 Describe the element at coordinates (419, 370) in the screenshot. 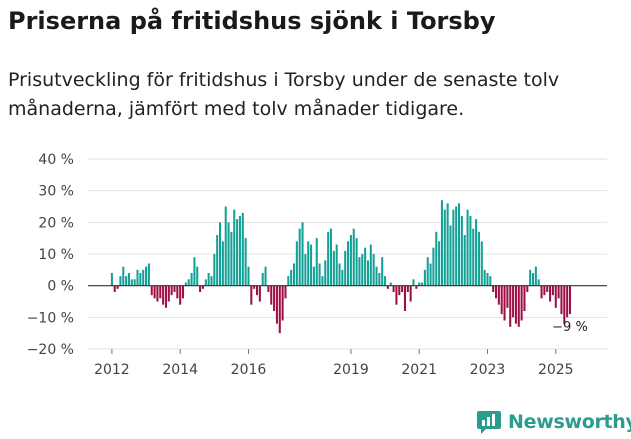

I see `x-tick-label: 2021` at that location.